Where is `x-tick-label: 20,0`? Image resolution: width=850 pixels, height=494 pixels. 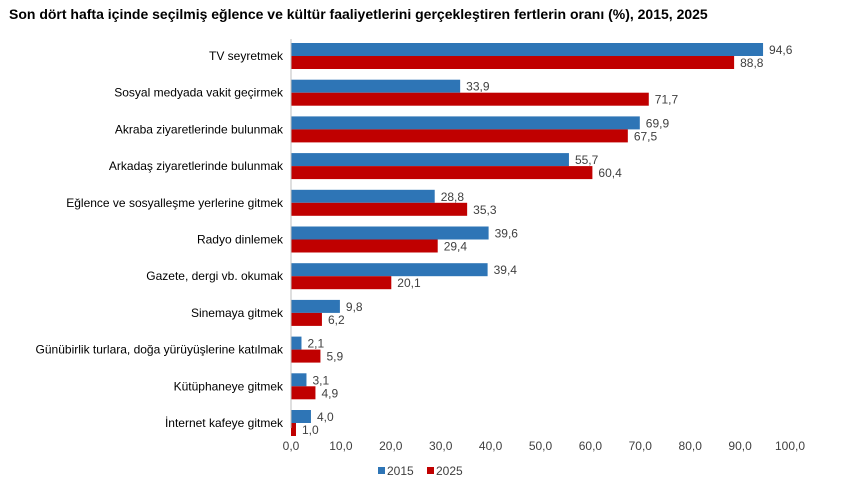 x-tick-label: 20,0 is located at coordinates (391, 446).